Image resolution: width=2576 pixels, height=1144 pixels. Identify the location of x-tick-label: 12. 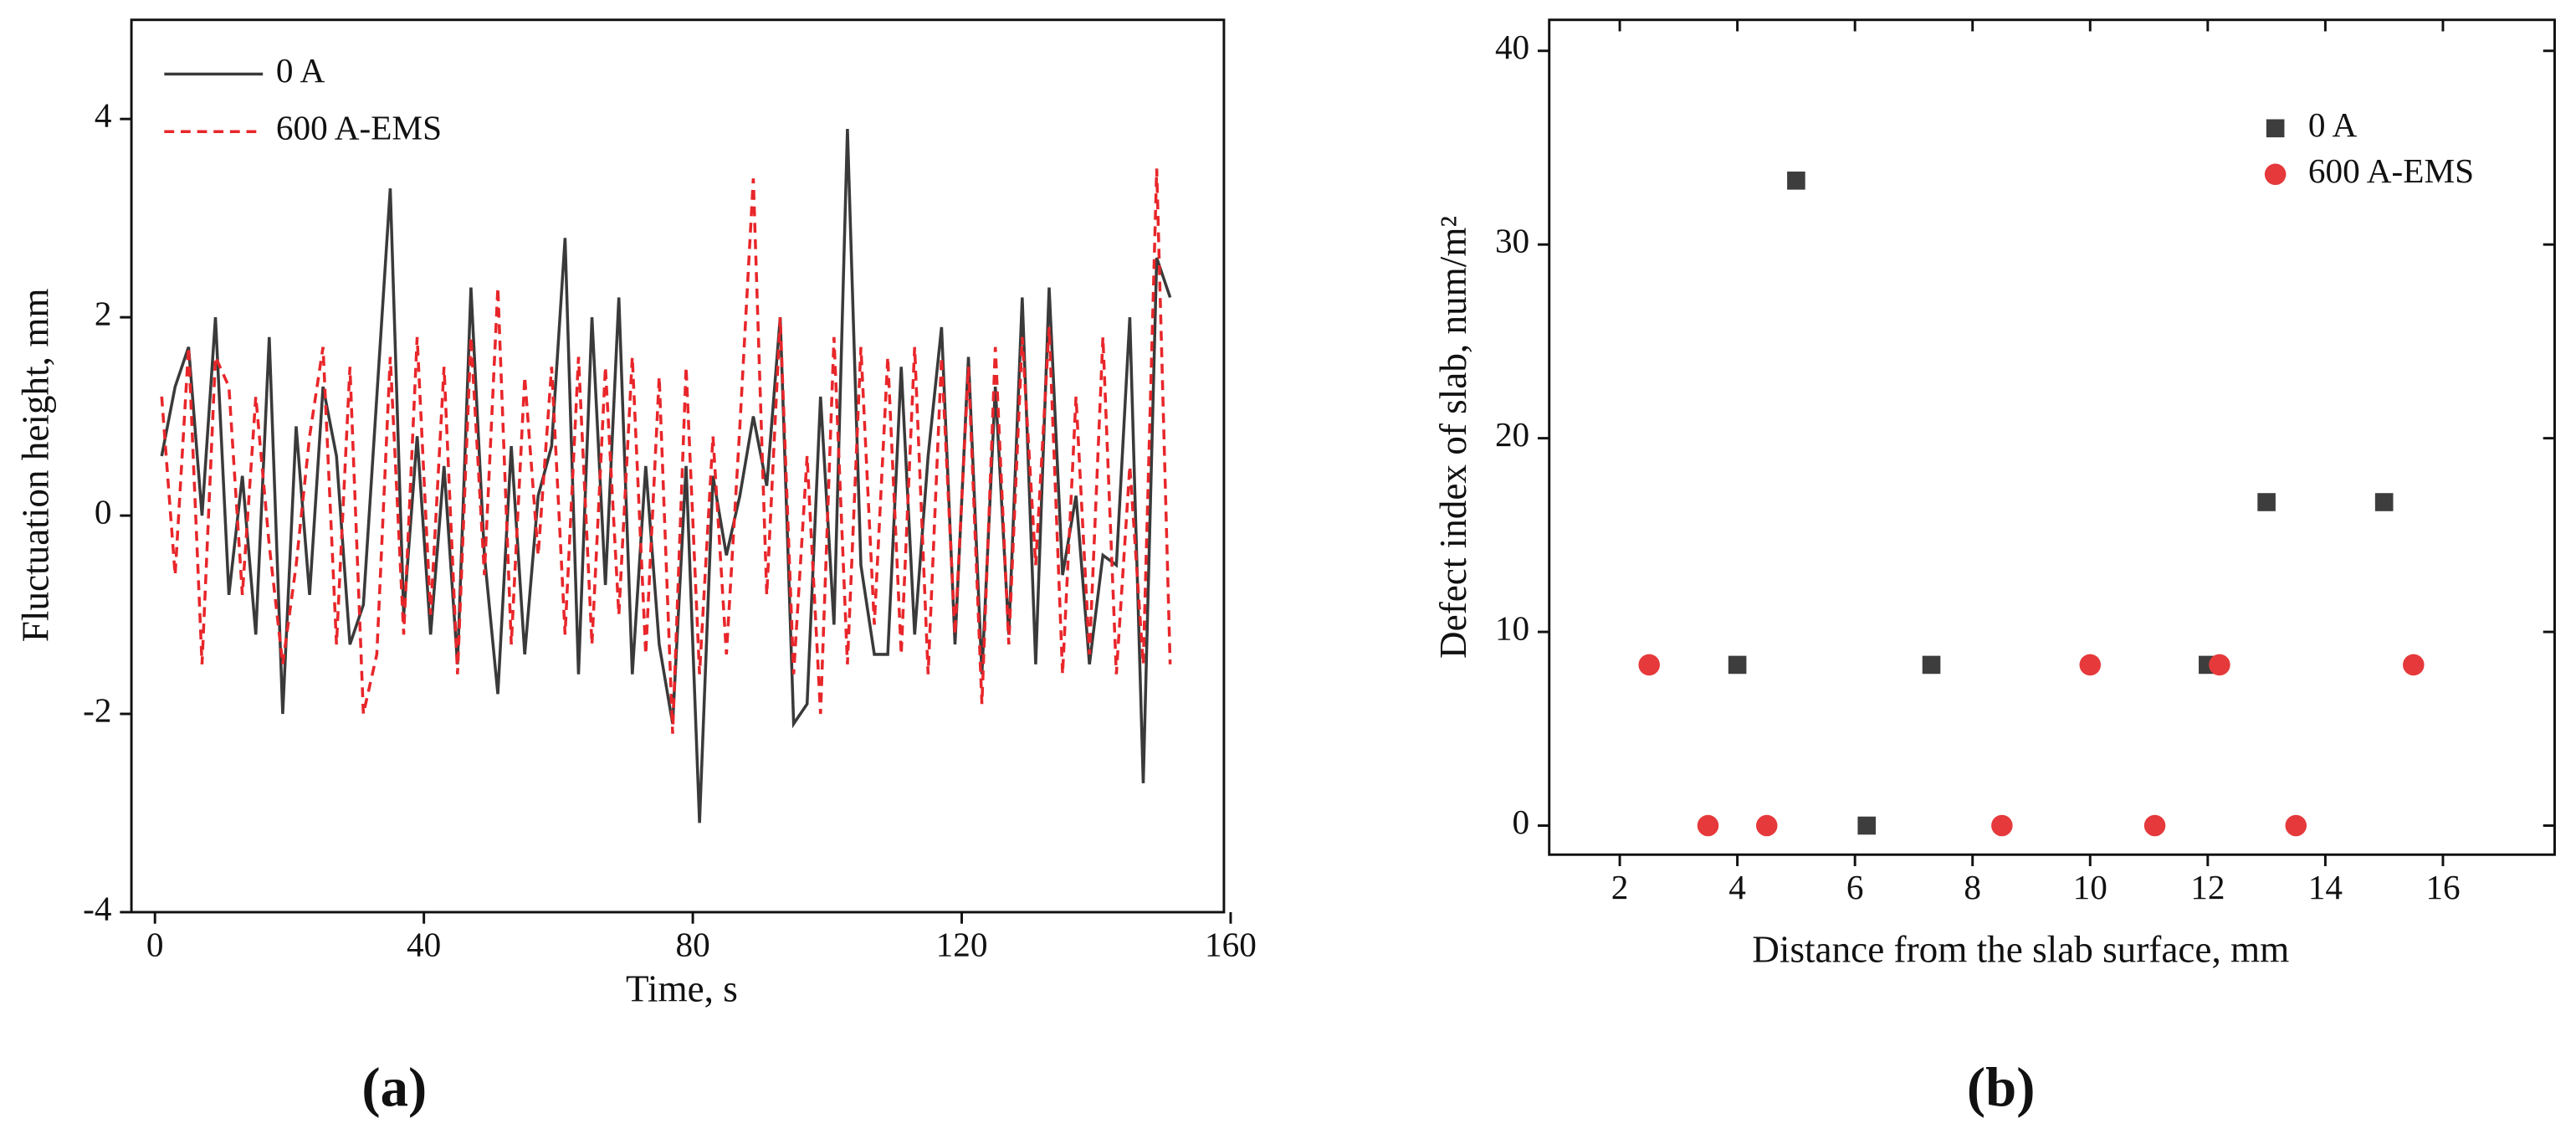
(2208, 887).